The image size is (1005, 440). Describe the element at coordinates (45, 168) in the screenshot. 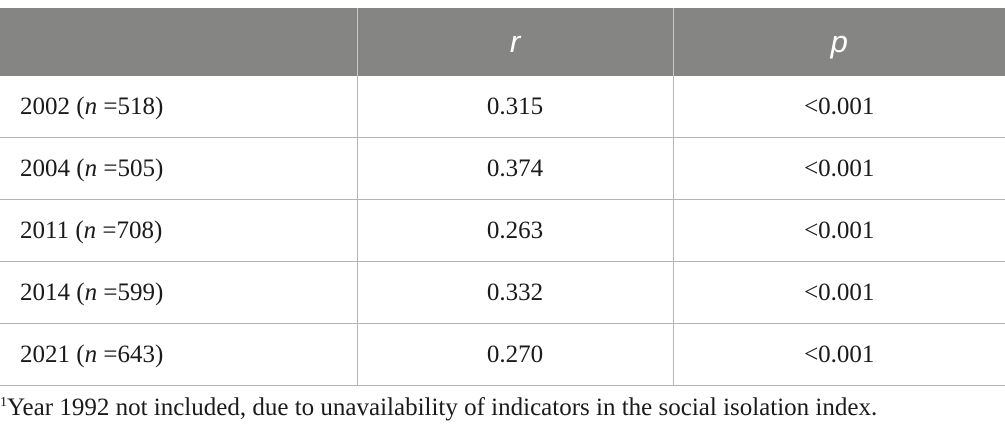

I see `year-value: 2004` at that location.